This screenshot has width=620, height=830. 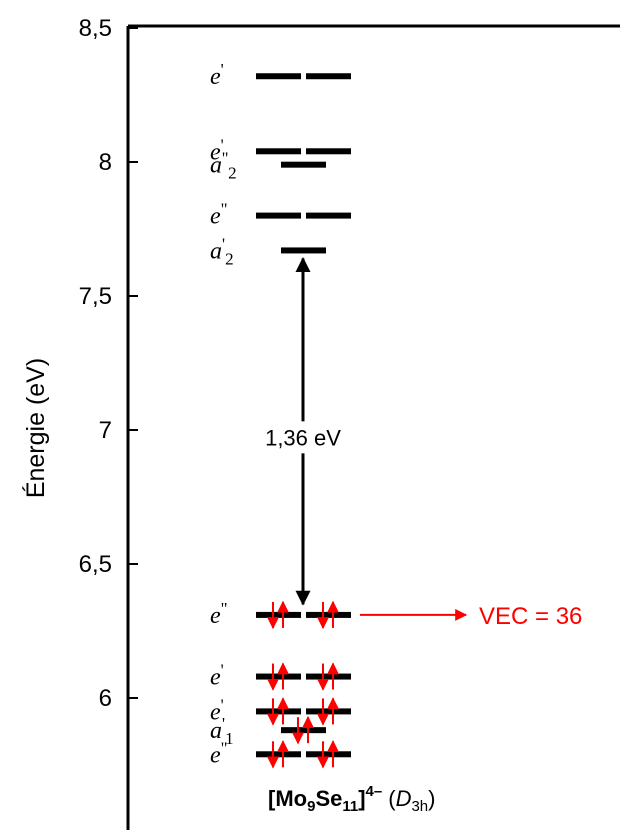 I want to click on level-symbol-subscript: 1, so click(x=229, y=738).